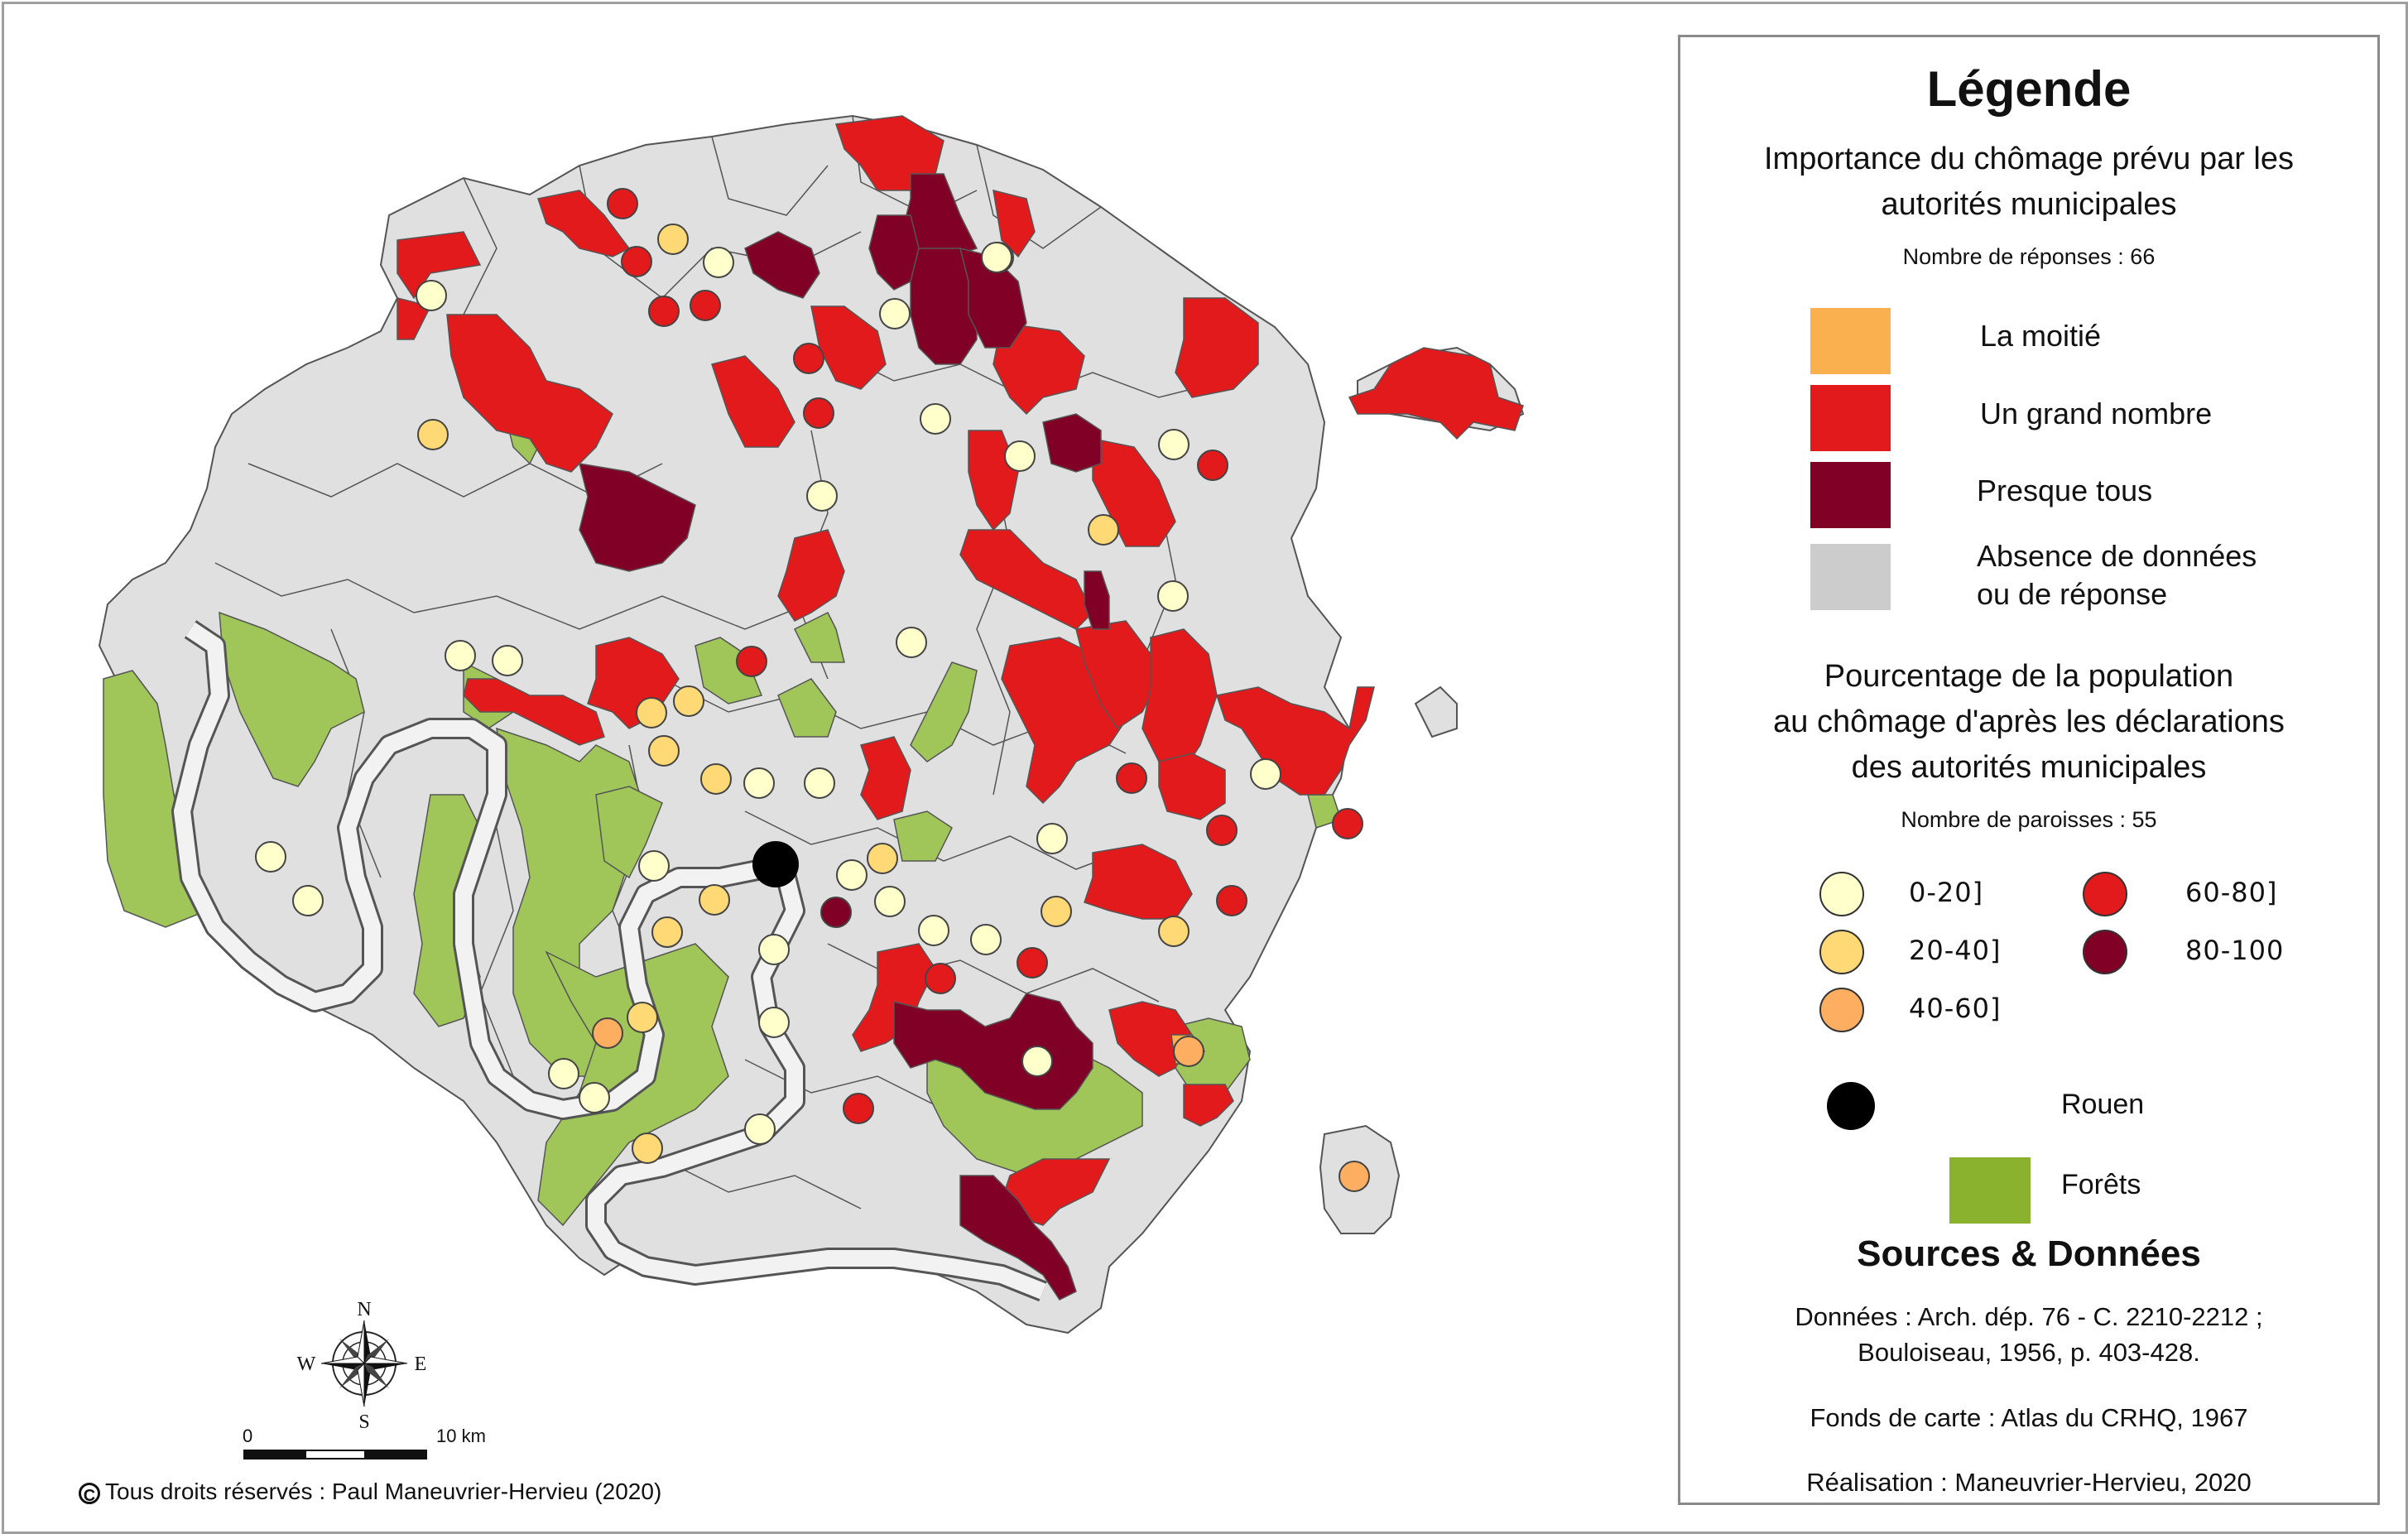 The height and width of the screenshot is (1534, 2408). I want to click on rouen-legend-dot, so click(1851, 1106).